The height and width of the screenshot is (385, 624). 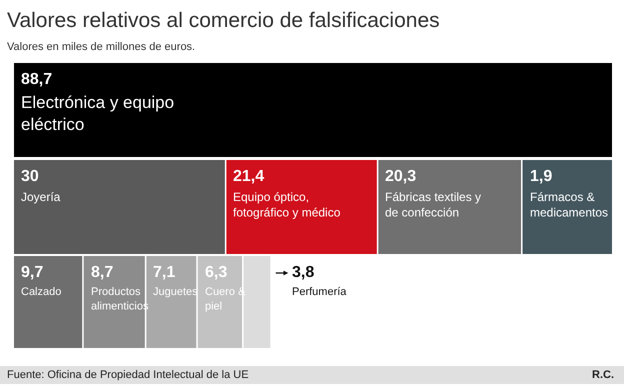 I want to click on category-label: Electrónica y equipo eléctrico, so click(x=97, y=113).